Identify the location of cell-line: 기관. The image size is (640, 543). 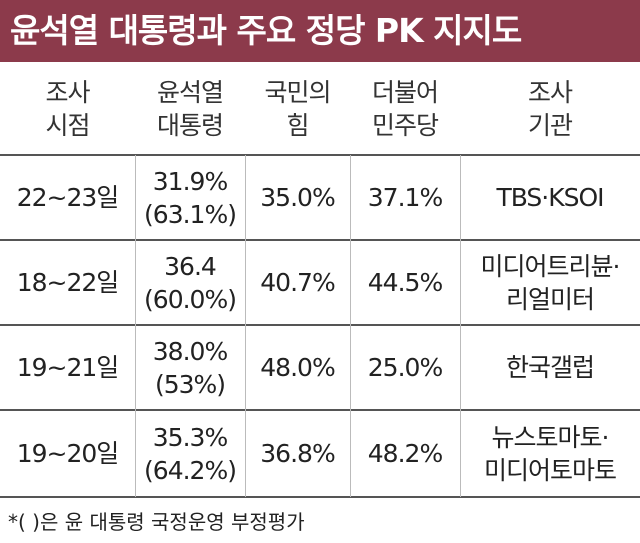
(550, 125).